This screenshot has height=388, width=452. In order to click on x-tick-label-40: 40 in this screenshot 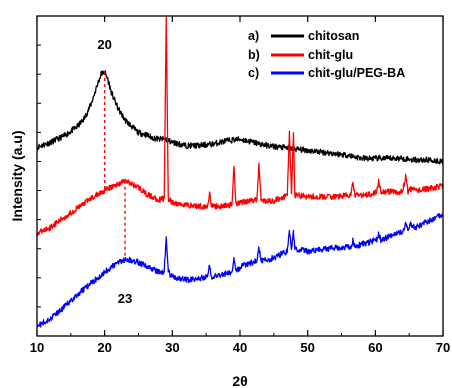, I will do `click(240, 347)`.